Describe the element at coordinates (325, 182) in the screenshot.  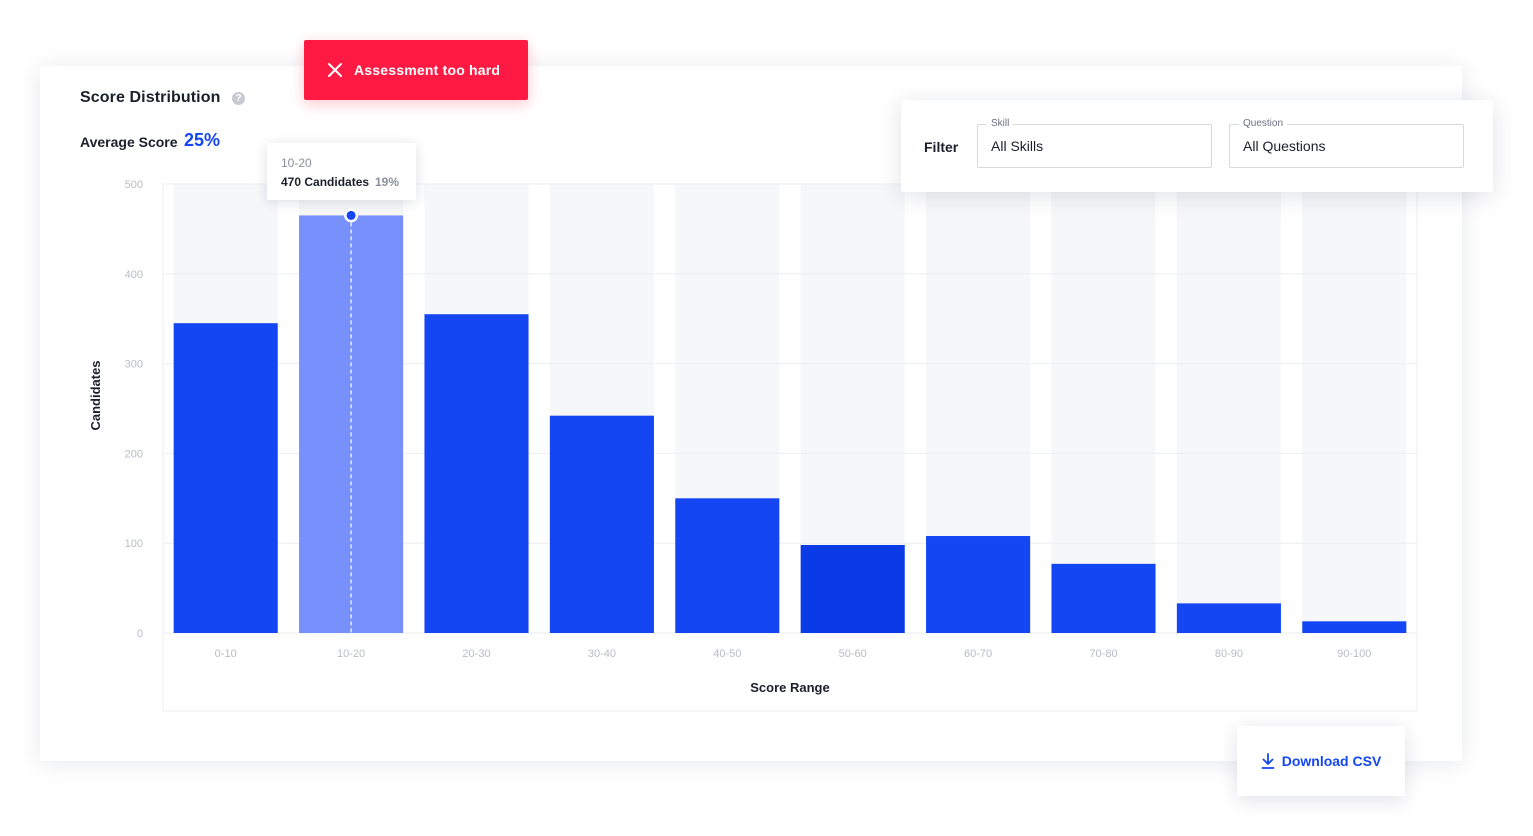
I see `tooltip-count: 470 Candidates` at that location.